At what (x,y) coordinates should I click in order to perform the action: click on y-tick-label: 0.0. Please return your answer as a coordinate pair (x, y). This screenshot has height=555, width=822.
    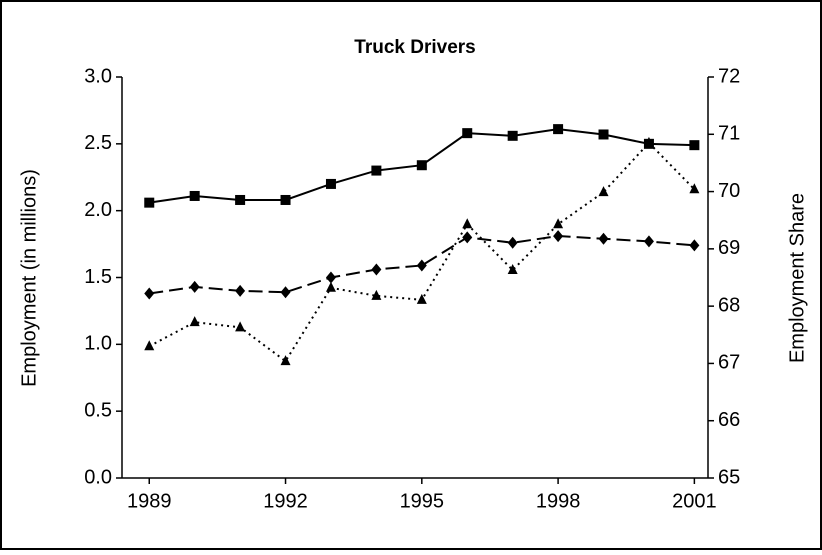
    Looking at the image, I should click on (98, 477).